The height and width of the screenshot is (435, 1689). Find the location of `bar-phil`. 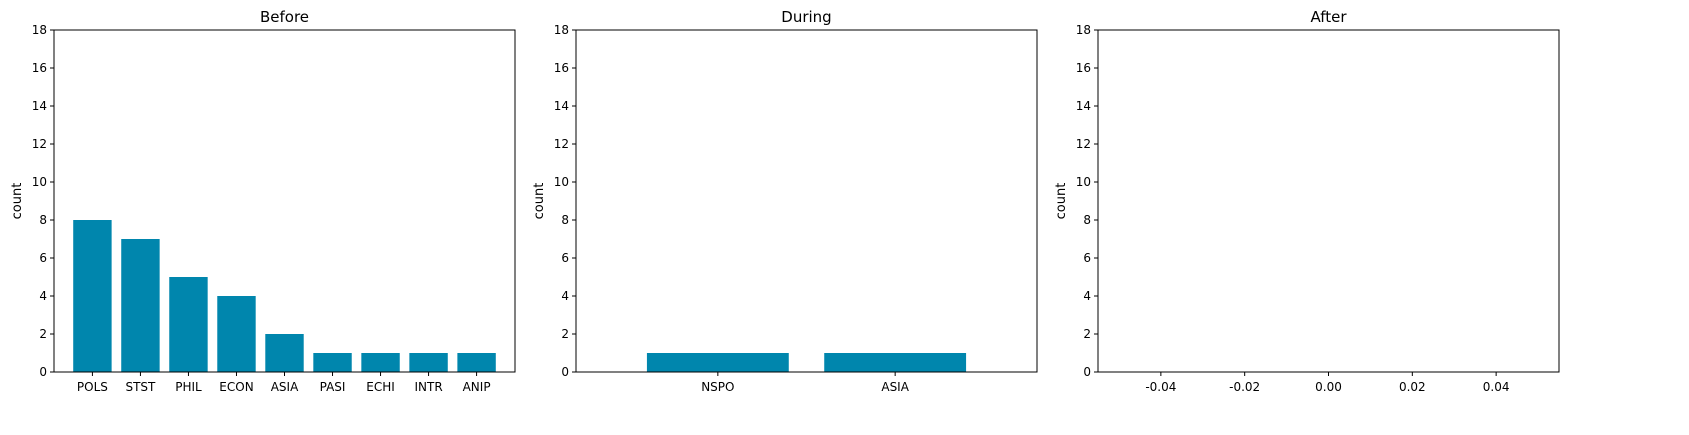

bar-phil is located at coordinates (188, 324).